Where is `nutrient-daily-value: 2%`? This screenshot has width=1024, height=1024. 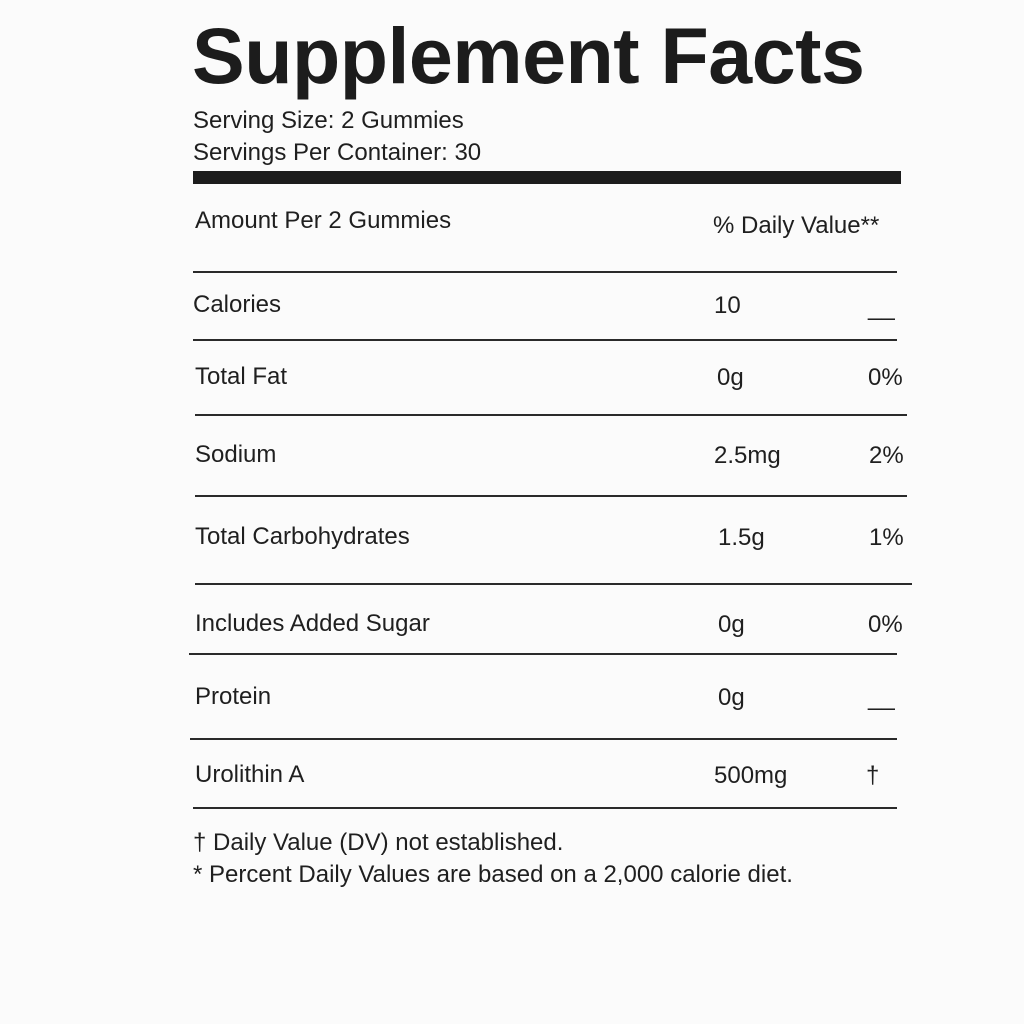
nutrient-daily-value: 2% is located at coordinates (886, 455).